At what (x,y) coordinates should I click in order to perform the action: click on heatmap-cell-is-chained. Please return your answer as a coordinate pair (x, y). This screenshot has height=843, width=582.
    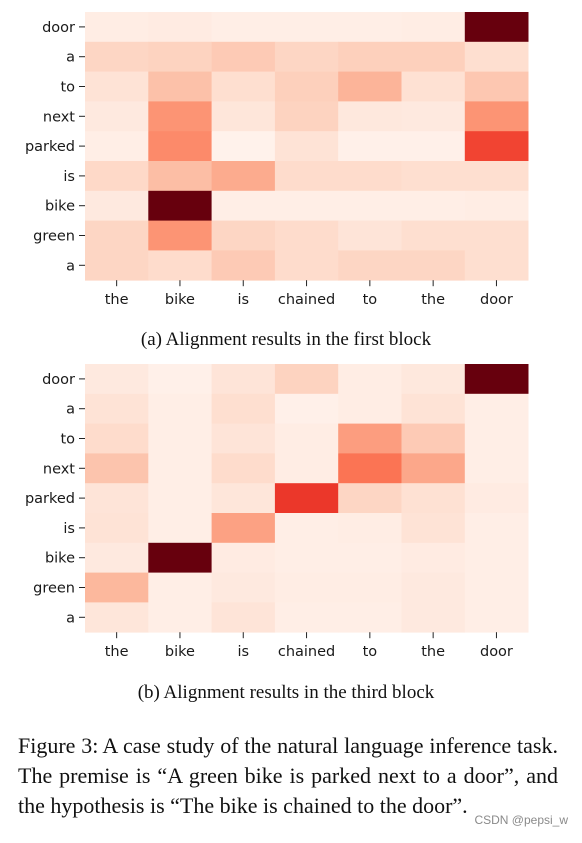
    Looking at the image, I should click on (306, 176).